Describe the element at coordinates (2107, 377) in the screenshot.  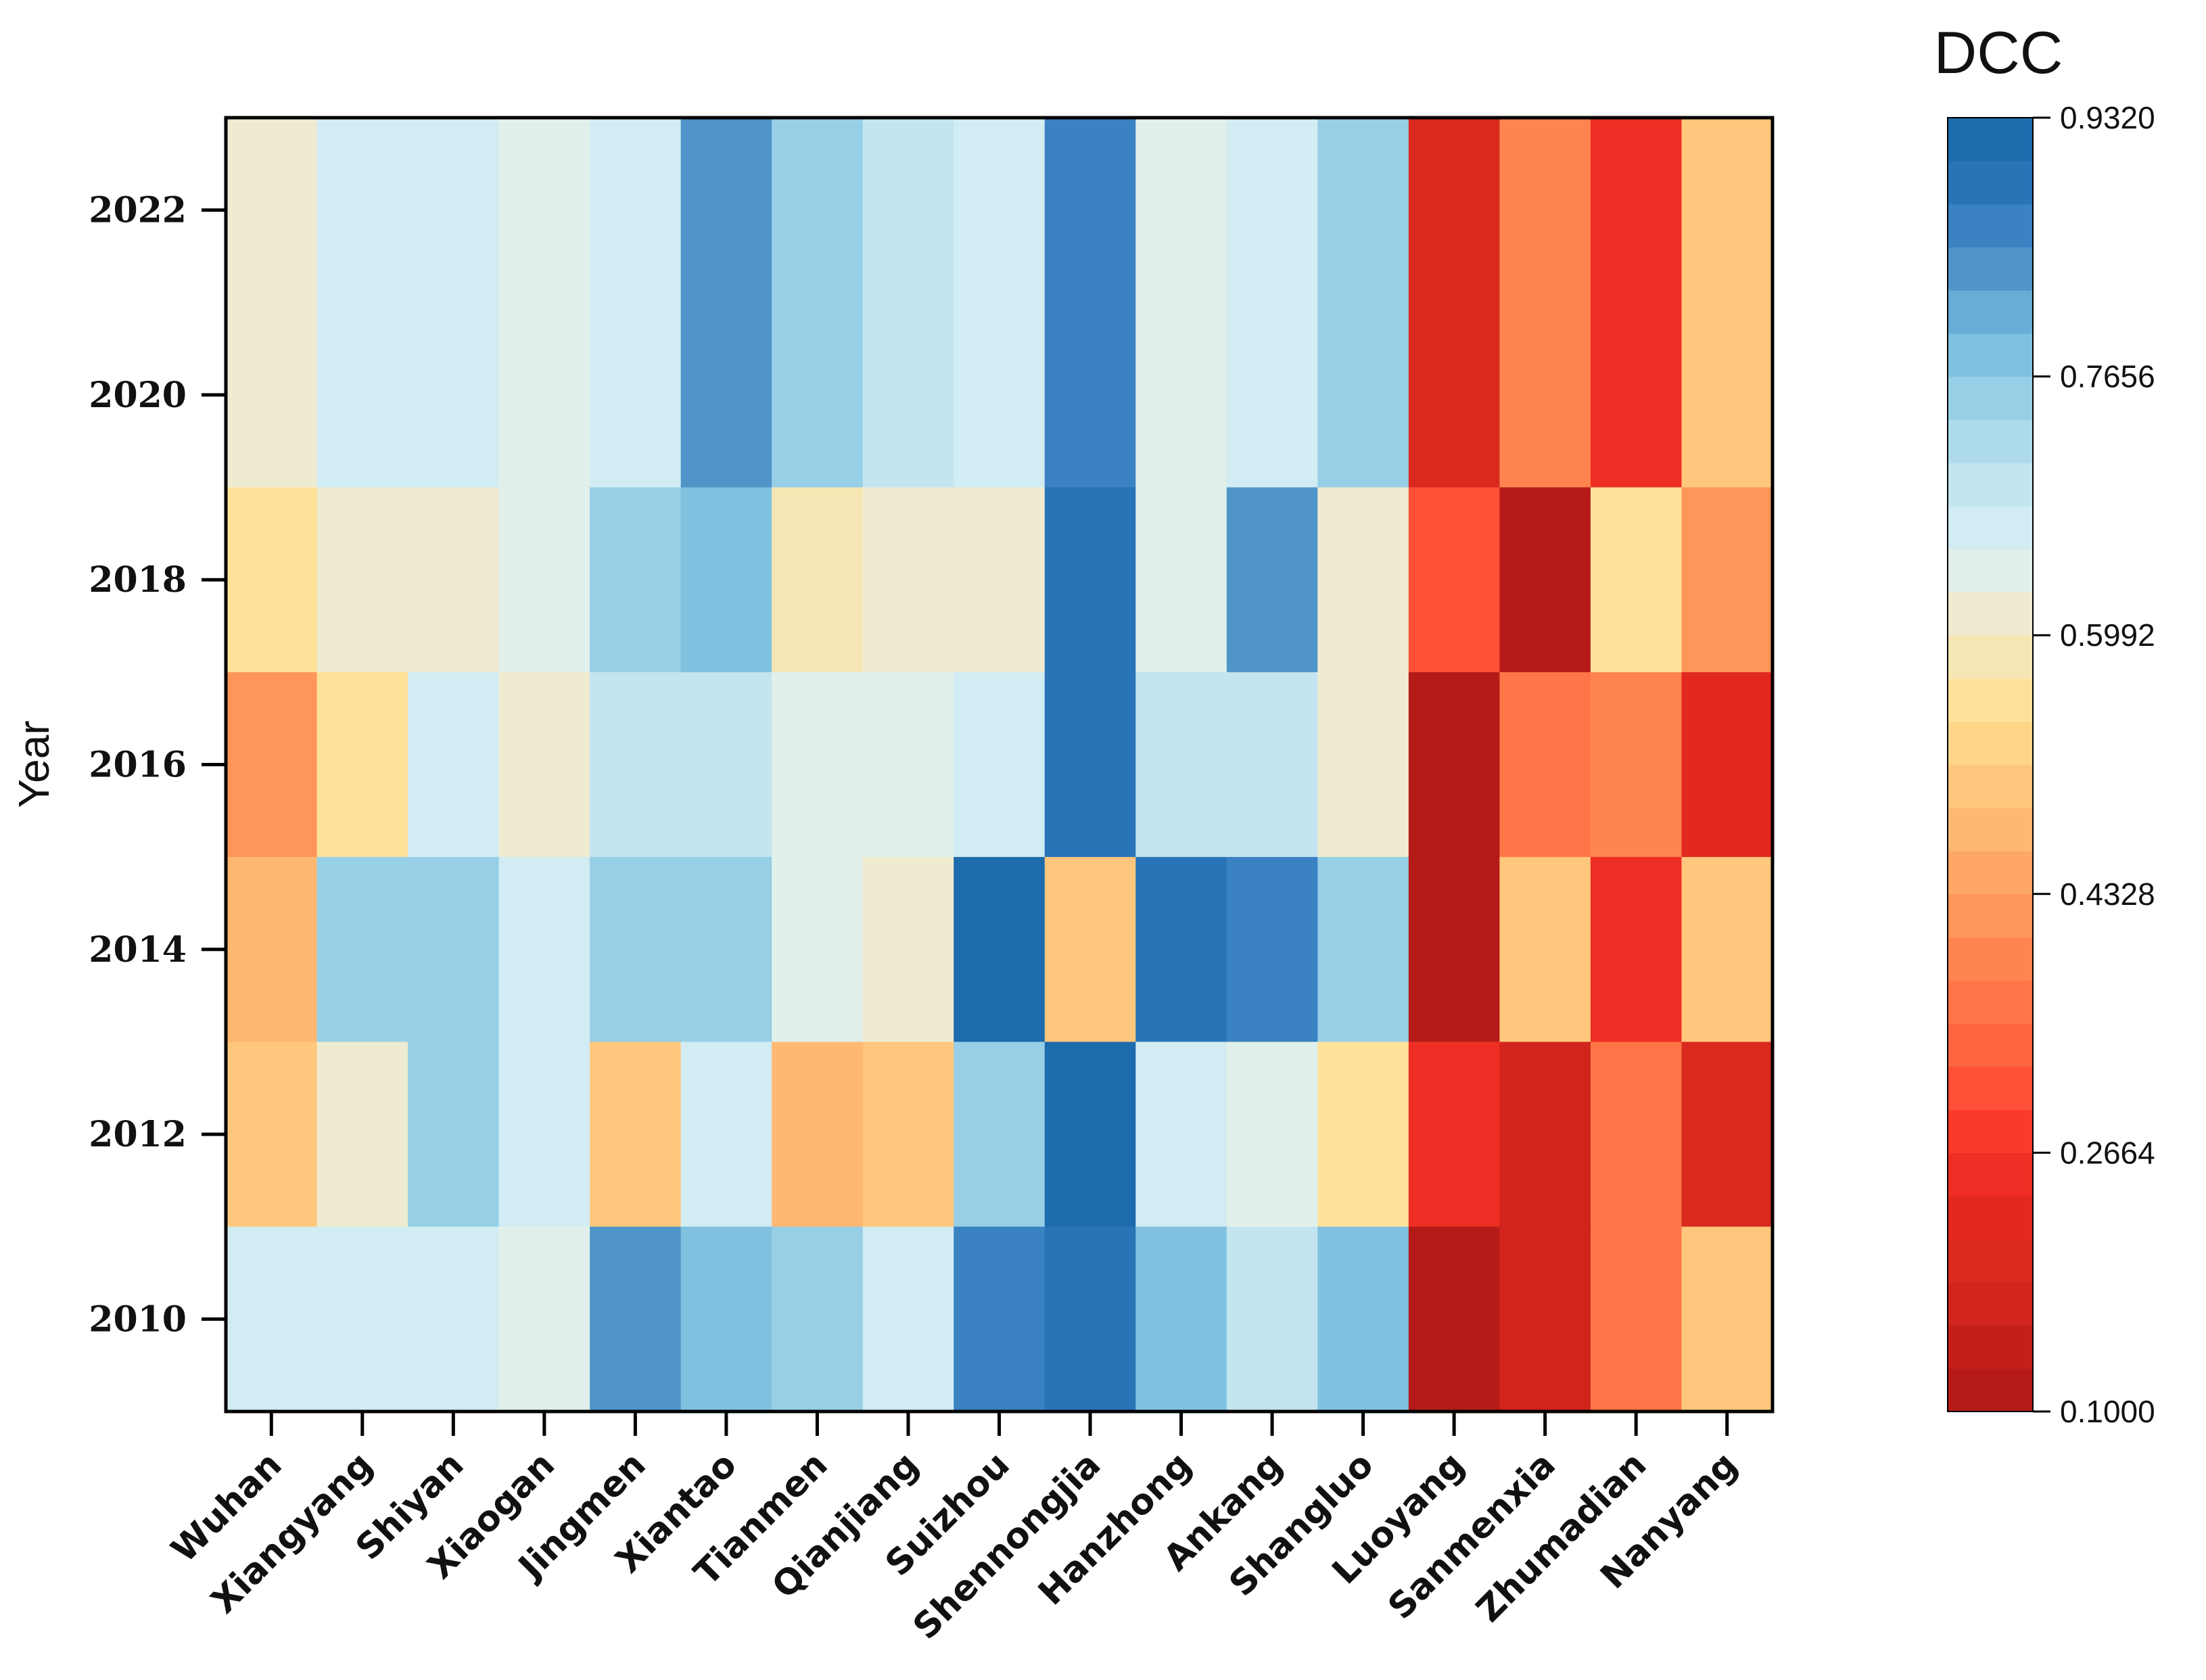
I see `colorbar-tick-label: 0.7656` at that location.